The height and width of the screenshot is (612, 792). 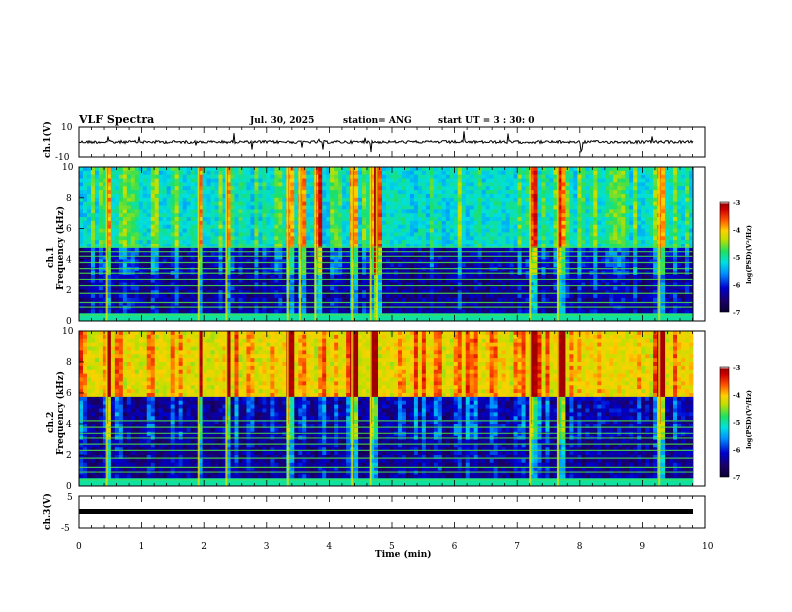 I want to click on ch1-waveform-panel: 10 -10 ch.1(V), so click(x=374, y=142).